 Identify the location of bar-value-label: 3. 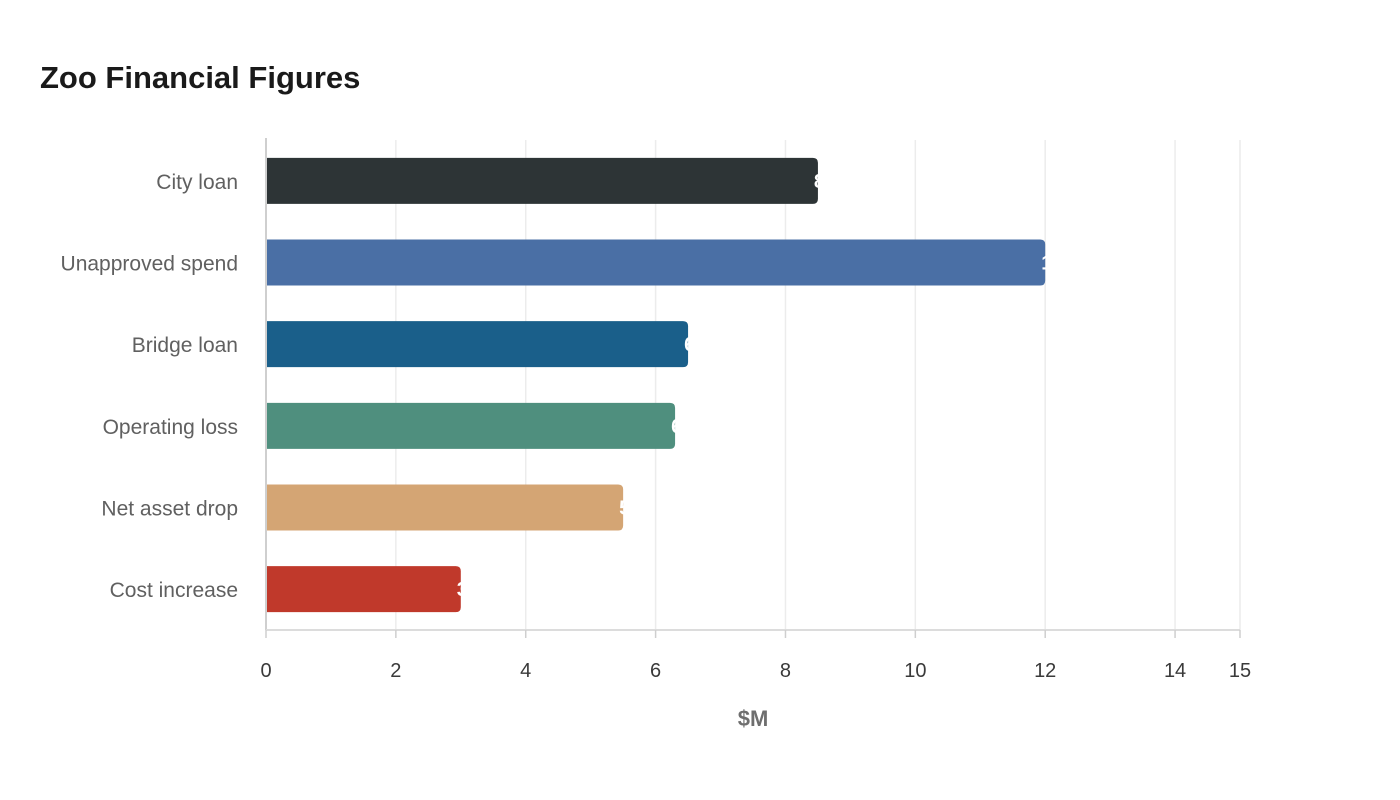
(462, 590).